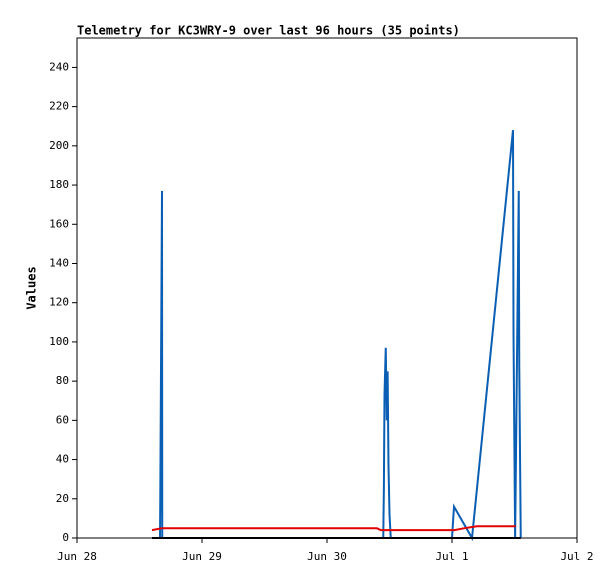 This screenshot has width=615, height=583. Describe the element at coordinates (77, 556) in the screenshot. I see `x-tick-label: Jun 28` at that location.